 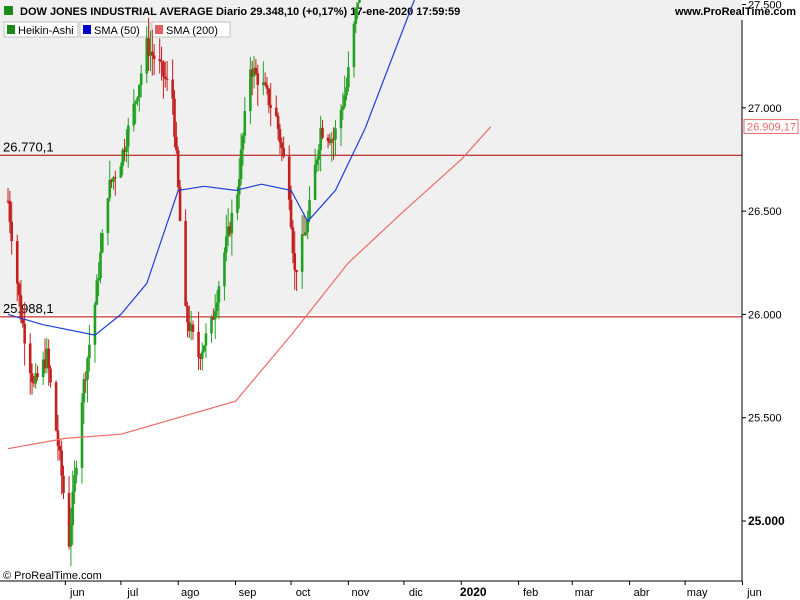 What do you see at coordinates (584, 593) in the screenshot?
I see `x-tick-label: mar` at bounding box center [584, 593].